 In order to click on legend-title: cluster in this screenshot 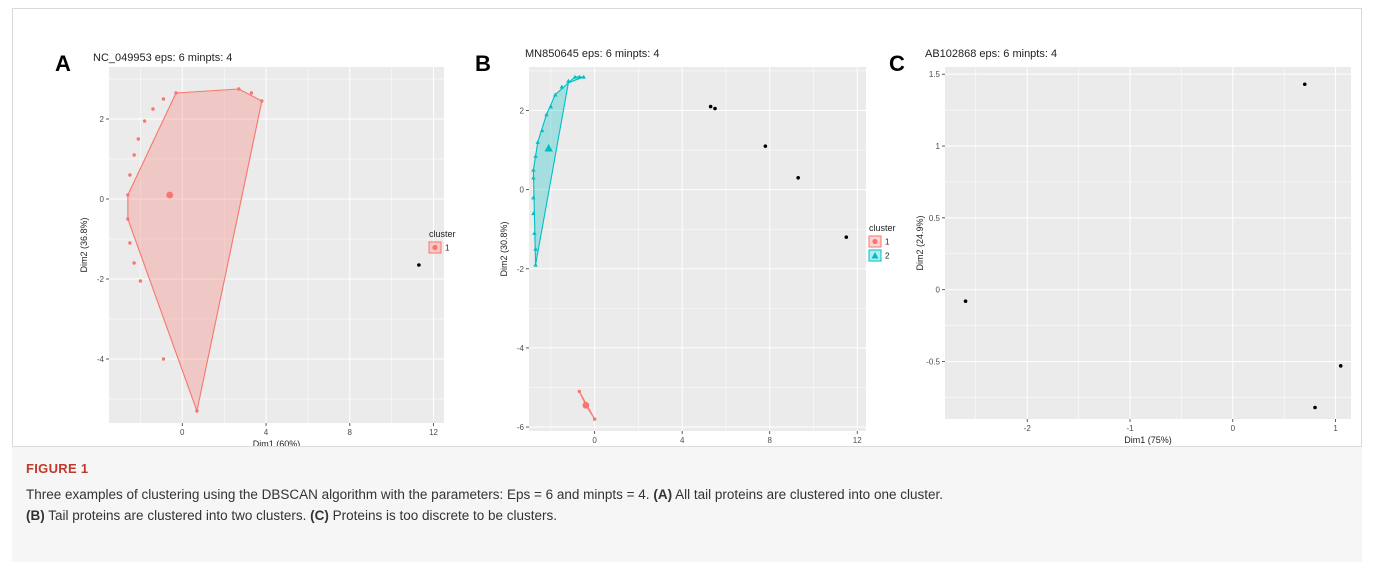, I will do `click(882, 228)`.